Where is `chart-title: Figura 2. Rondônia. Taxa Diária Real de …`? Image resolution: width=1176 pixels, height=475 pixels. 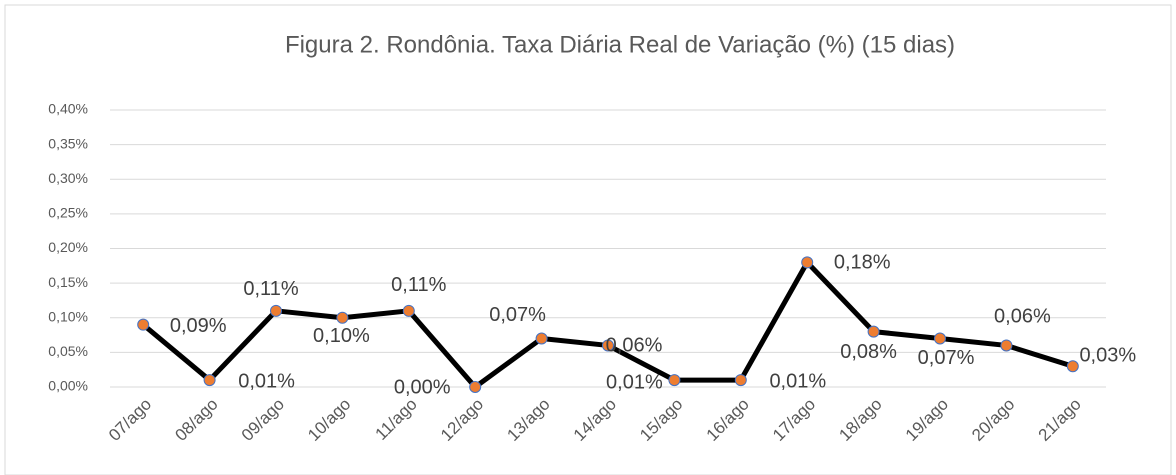
chart-title: Figura 2. Rondônia. Taxa Diária Real de … is located at coordinates (620, 44).